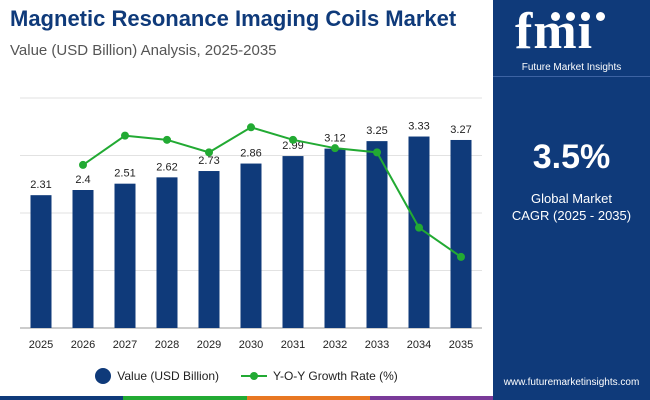 The height and width of the screenshot is (400, 650). Describe the element at coordinates (62, 398) in the screenshot. I see `footer-segment-blue` at that location.